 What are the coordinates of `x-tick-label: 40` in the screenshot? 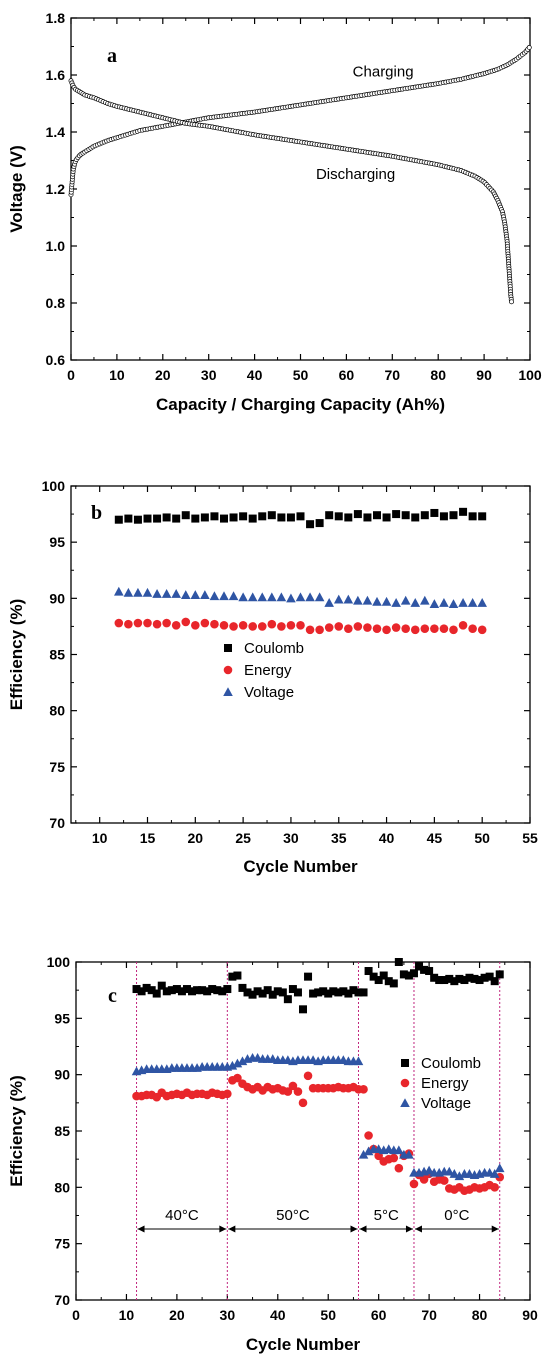 It's located at (255, 375).